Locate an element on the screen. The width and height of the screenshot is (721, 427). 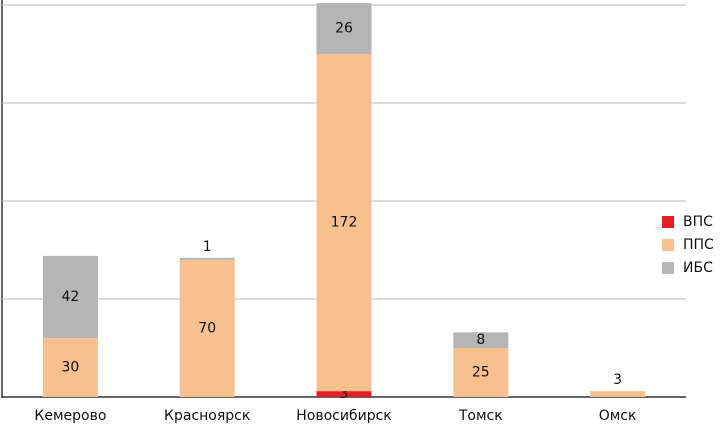
value-label: 172 is located at coordinates (344, 223).